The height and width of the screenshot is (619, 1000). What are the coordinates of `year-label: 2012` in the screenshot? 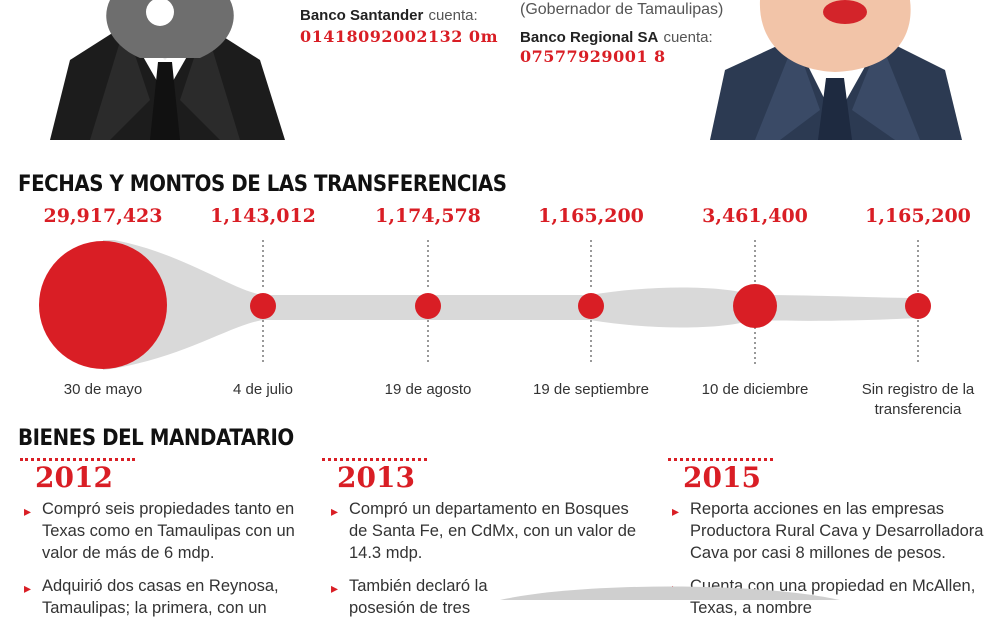 It's located at (77, 476).